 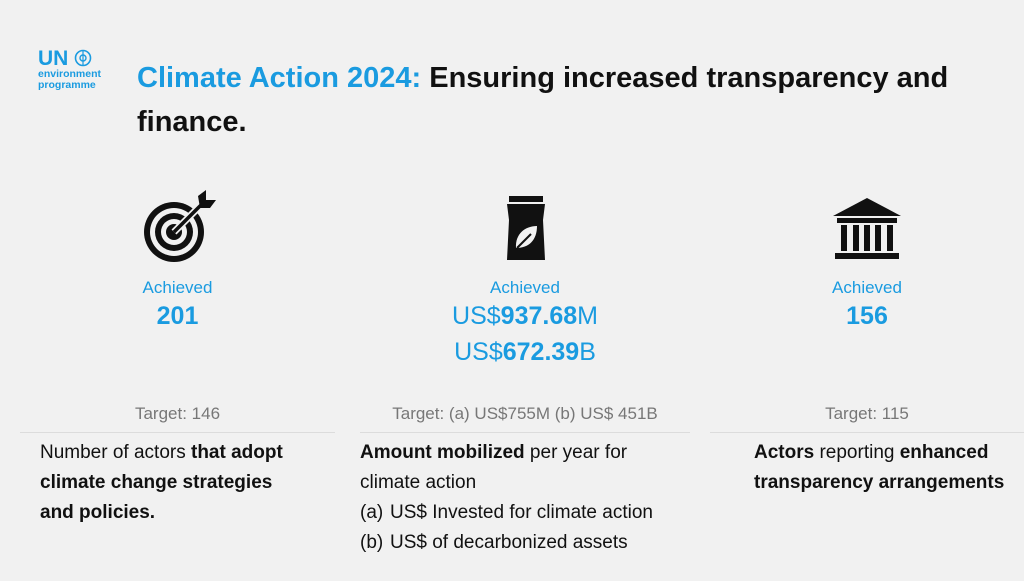 I want to click on description-part: enhanced transparency arrangements, so click(x=879, y=467).